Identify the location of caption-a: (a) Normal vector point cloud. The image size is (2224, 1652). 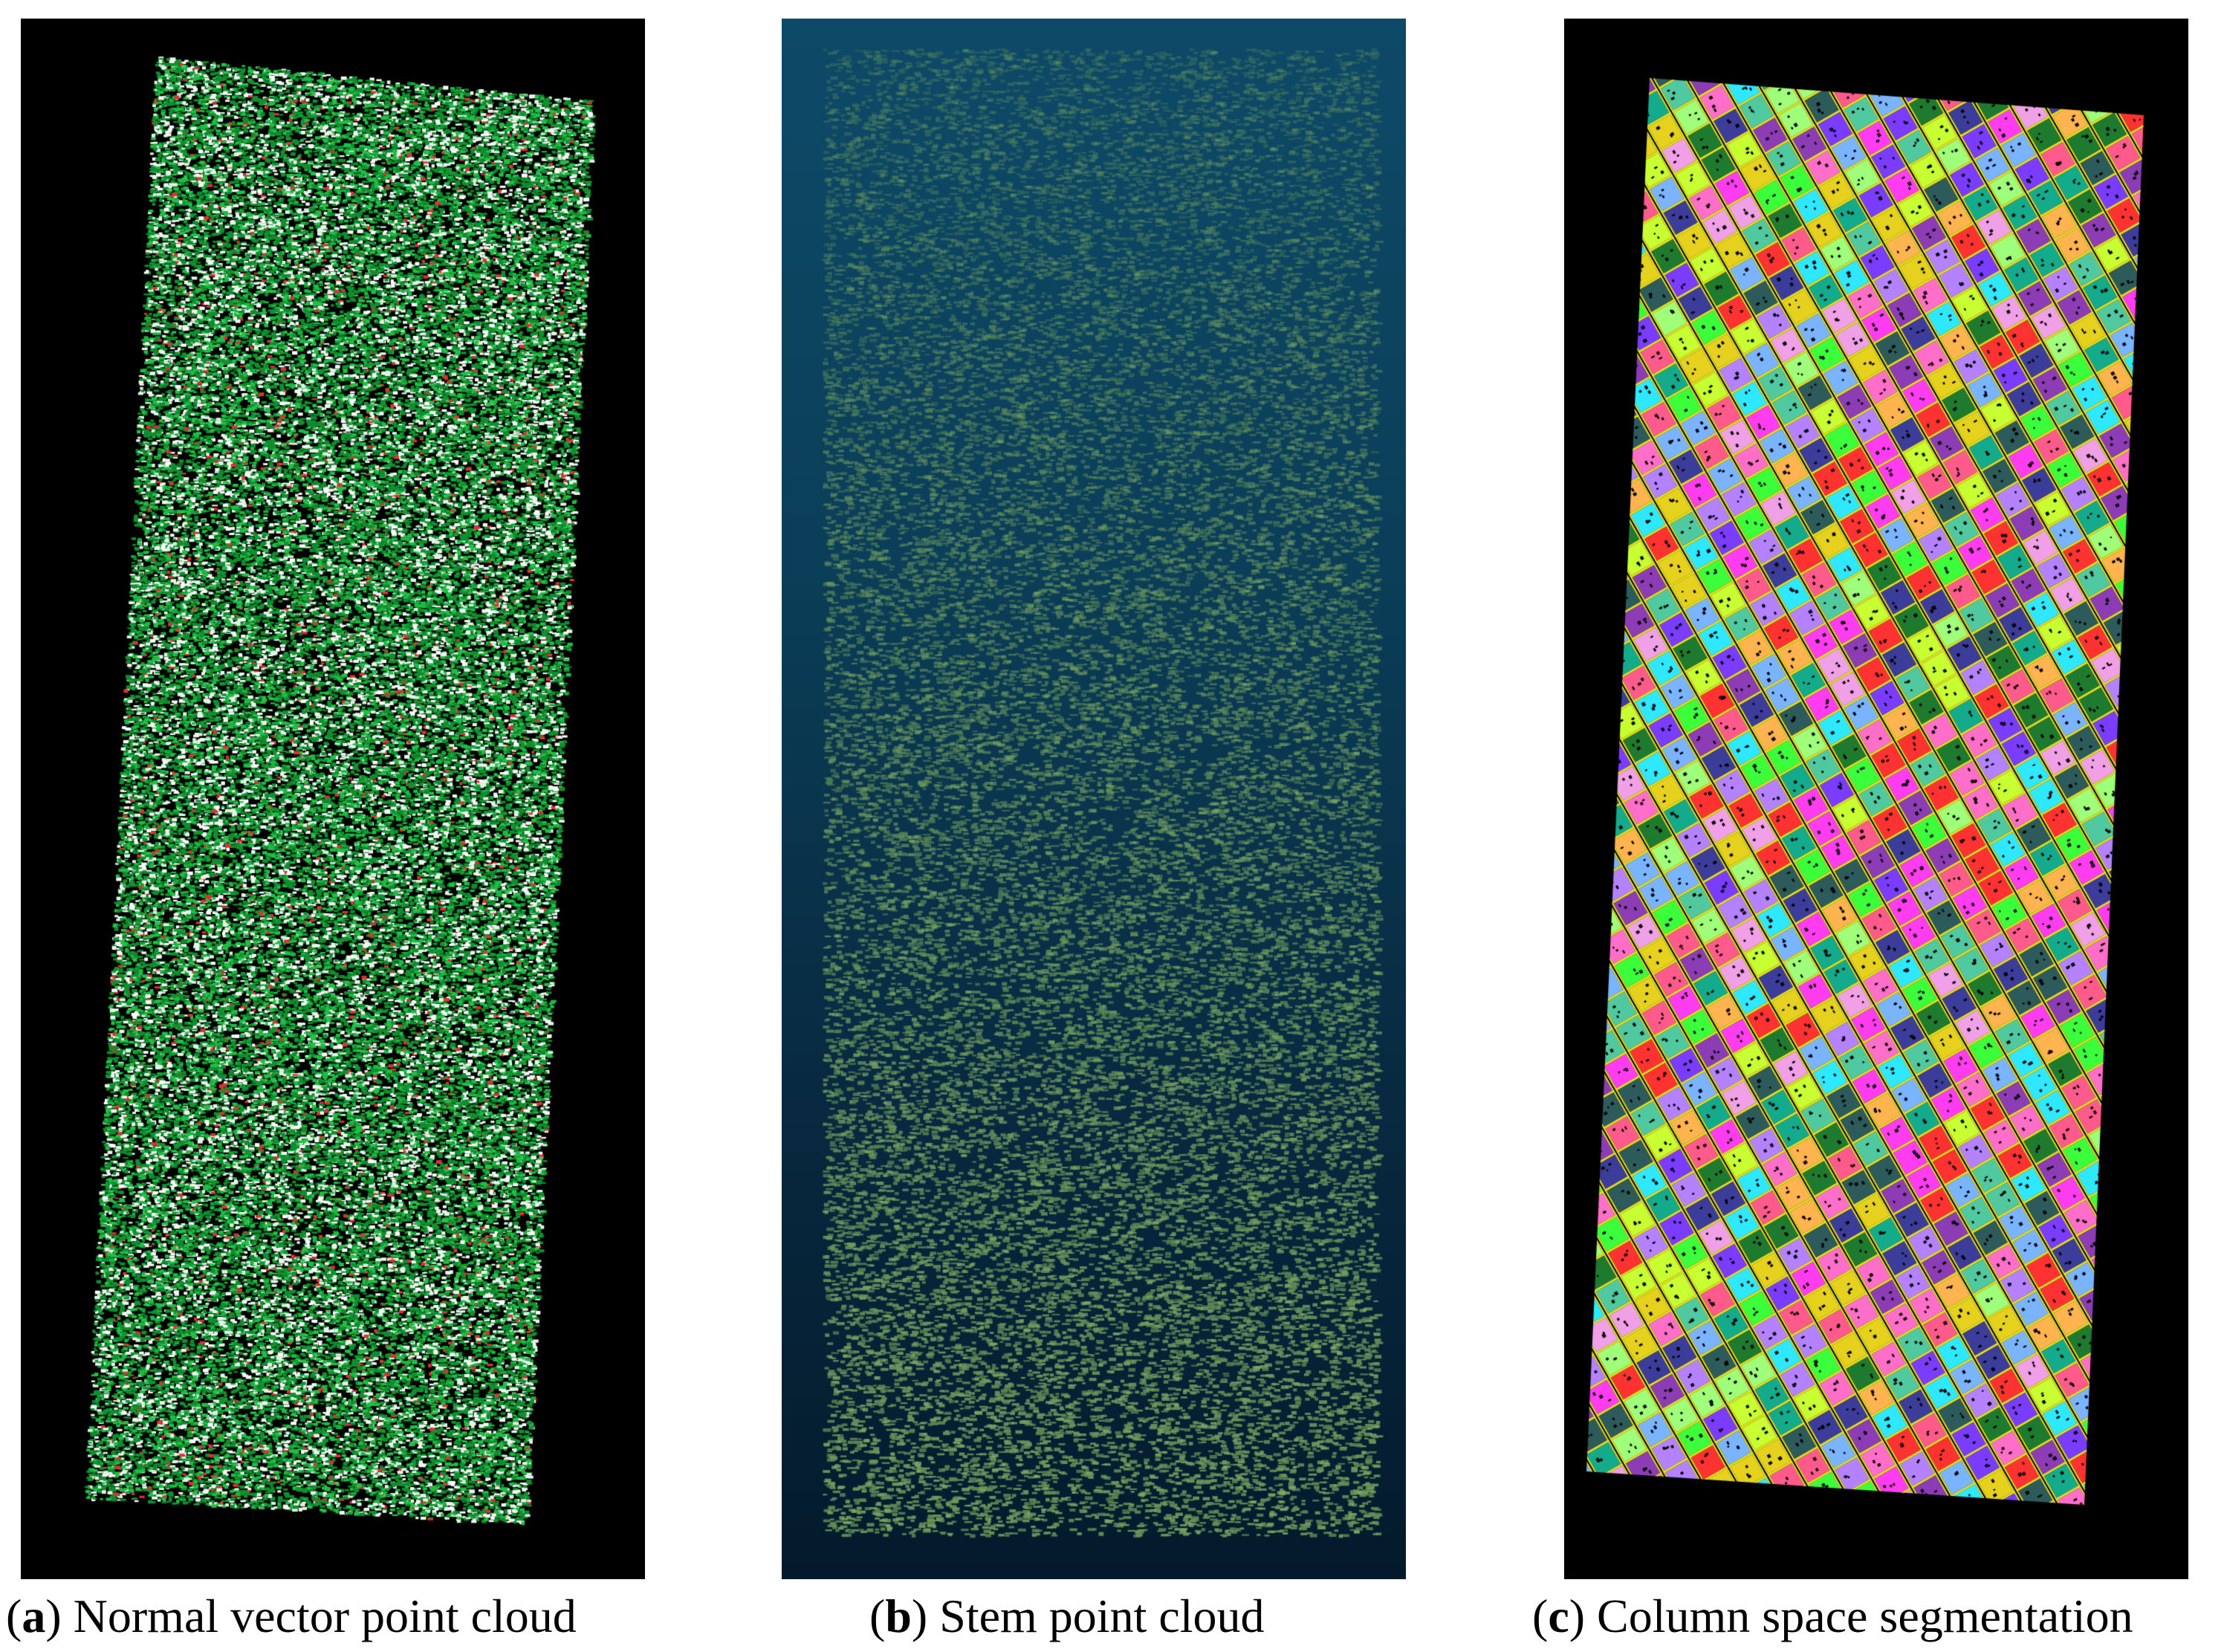
(291, 1616).